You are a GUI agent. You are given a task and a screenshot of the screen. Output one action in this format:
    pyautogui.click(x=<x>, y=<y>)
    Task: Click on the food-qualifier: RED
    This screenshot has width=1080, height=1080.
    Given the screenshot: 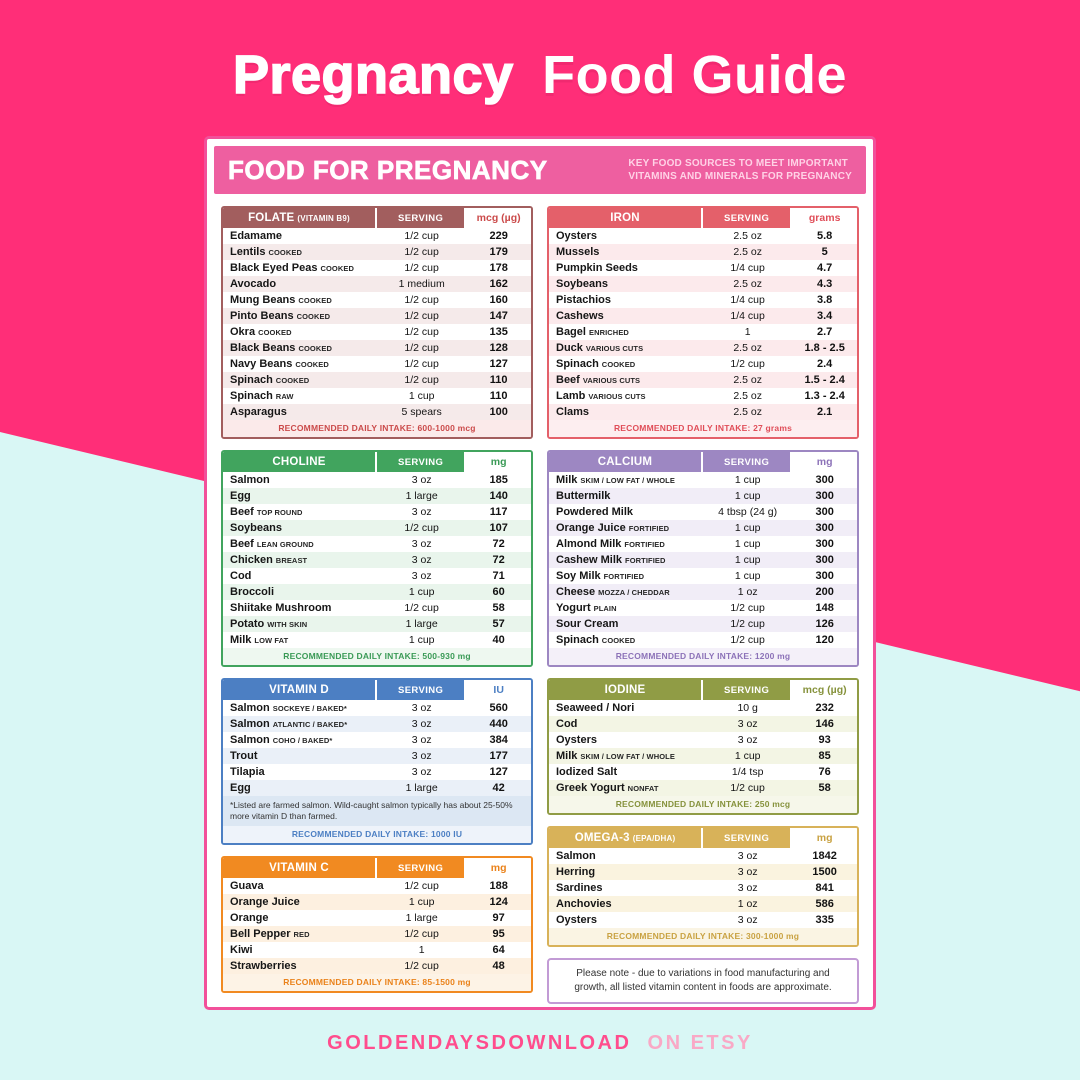 What is the action you would take?
    pyautogui.click(x=301, y=935)
    